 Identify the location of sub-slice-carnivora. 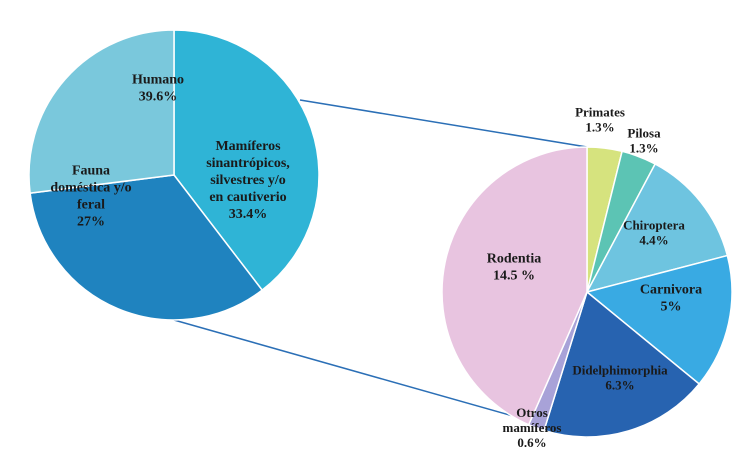
(659, 319).